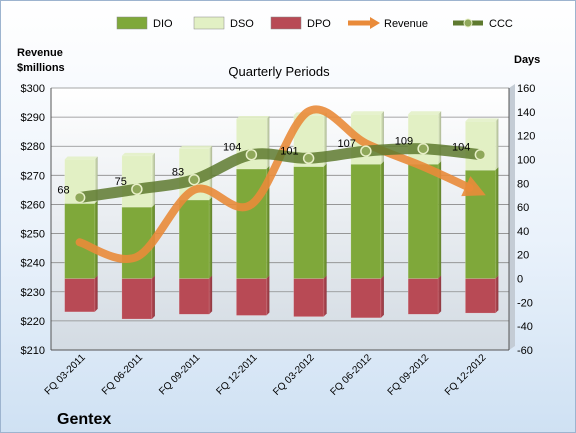 The height and width of the screenshot is (433, 576). I want to click on left-tick-label: $250, so click(33, 235).